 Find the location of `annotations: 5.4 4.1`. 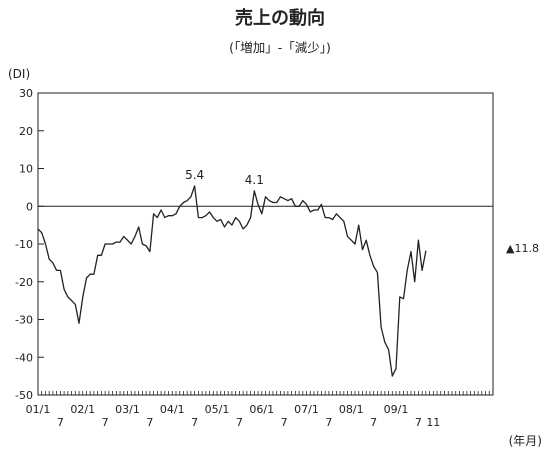

annotations: 5.4 4.1 is located at coordinates (224, 177).